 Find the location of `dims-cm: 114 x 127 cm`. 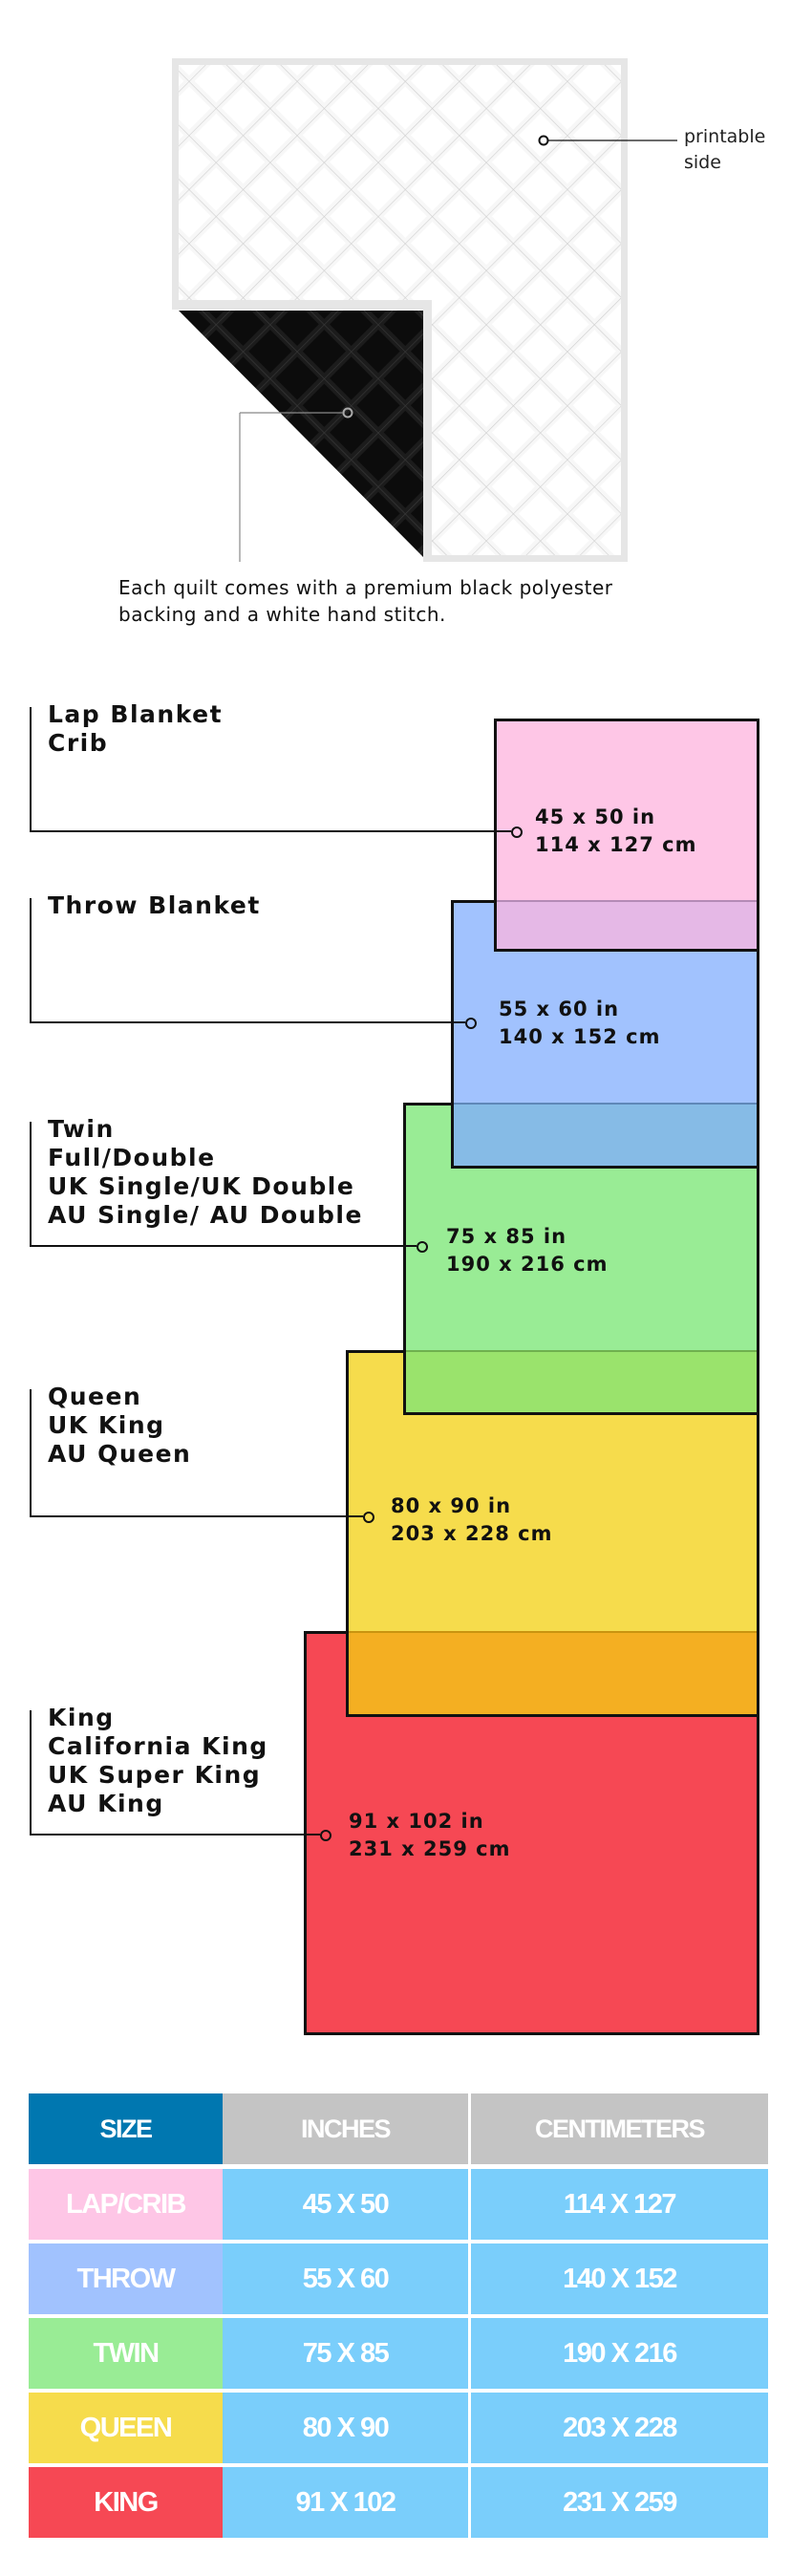

dims-cm: 114 x 127 cm is located at coordinates (616, 844).